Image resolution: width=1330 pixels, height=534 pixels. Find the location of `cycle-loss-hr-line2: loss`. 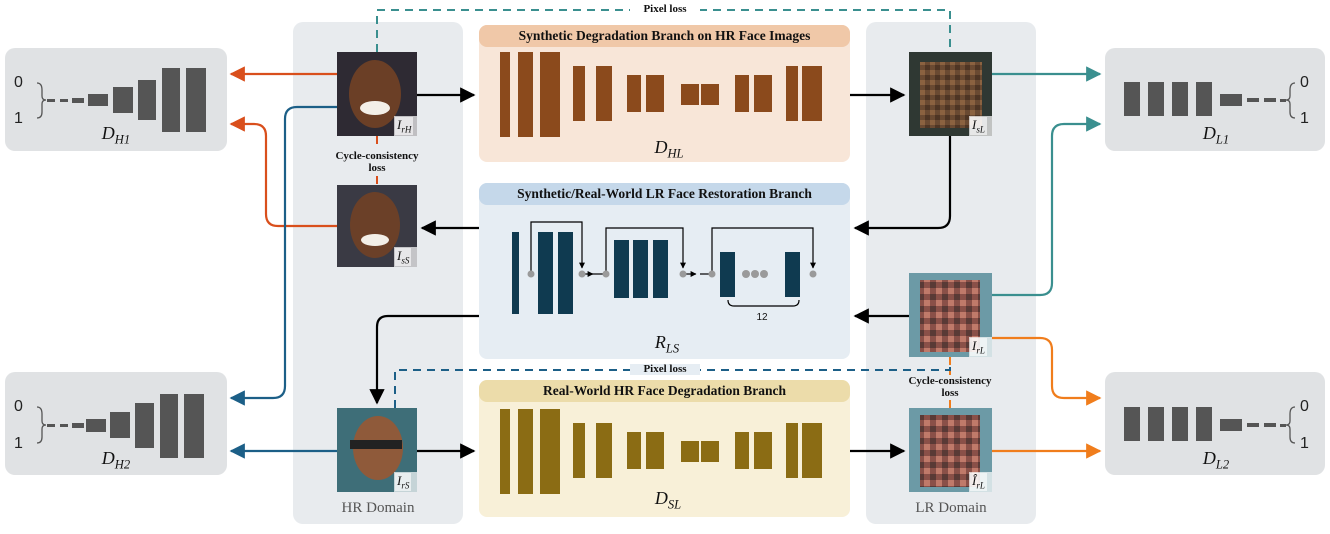

cycle-loss-hr-line2: loss is located at coordinates (377, 168).